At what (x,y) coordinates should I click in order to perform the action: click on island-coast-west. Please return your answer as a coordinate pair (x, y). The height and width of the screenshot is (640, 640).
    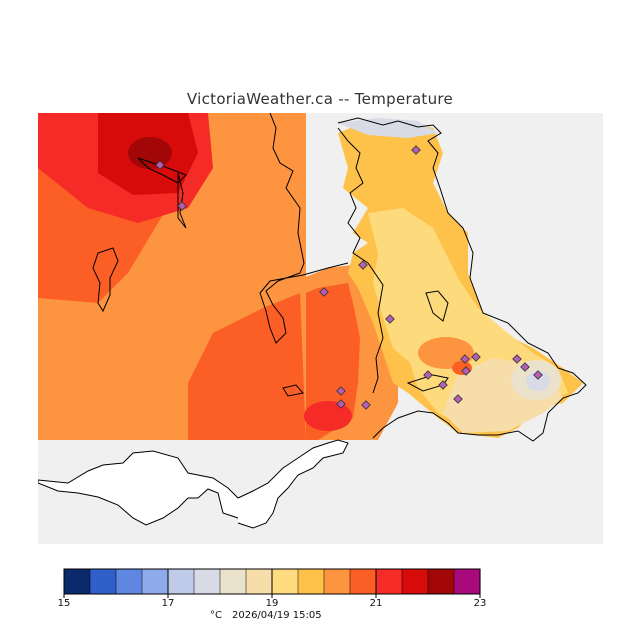
    Looking at the image, I should click on (360, 260).